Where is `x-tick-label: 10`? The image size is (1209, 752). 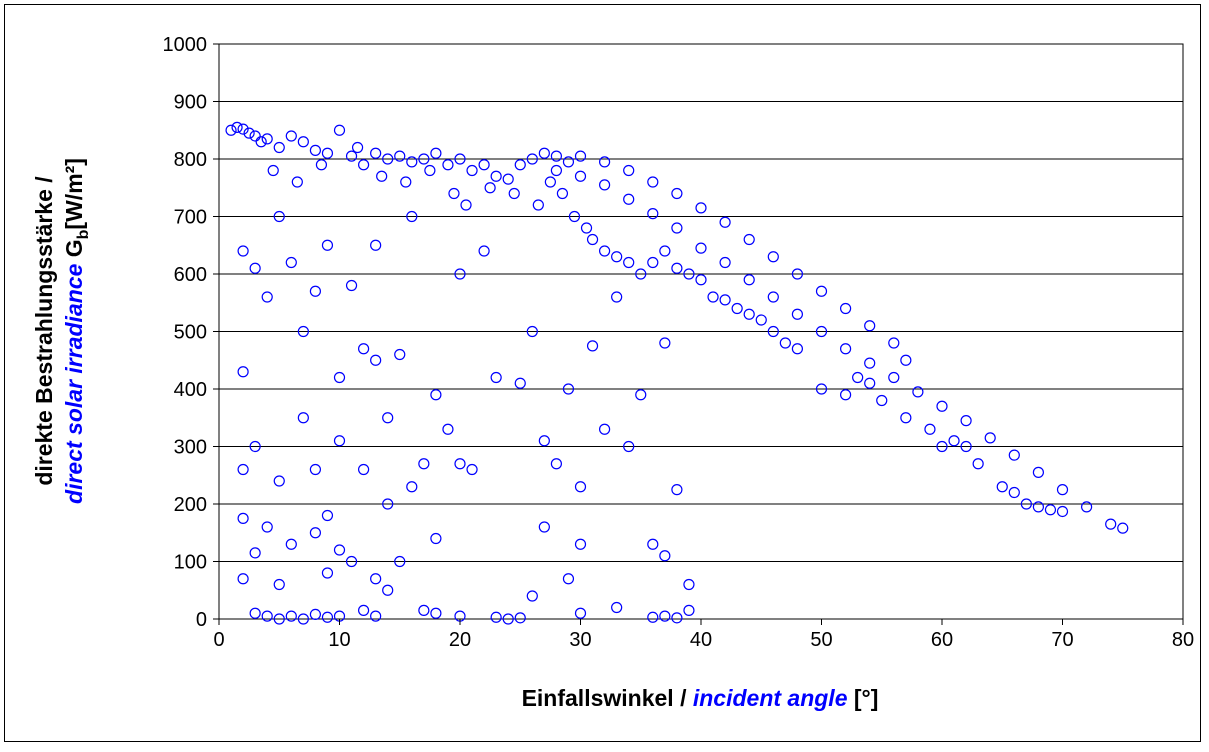 x-tick-label: 10 is located at coordinates (339, 640).